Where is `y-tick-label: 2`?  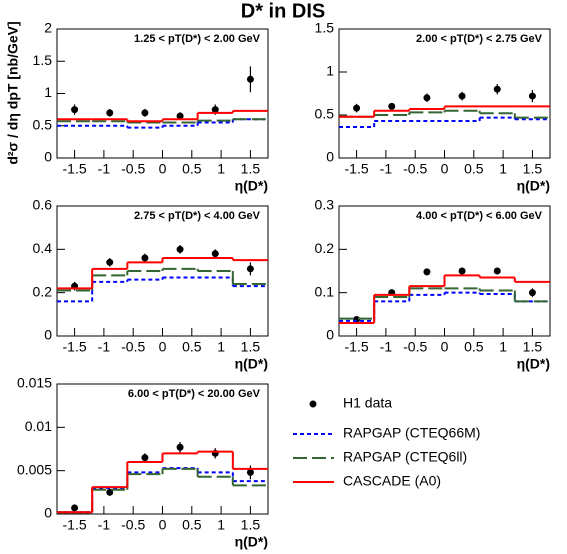 y-tick-label: 2 is located at coordinates (48, 28).